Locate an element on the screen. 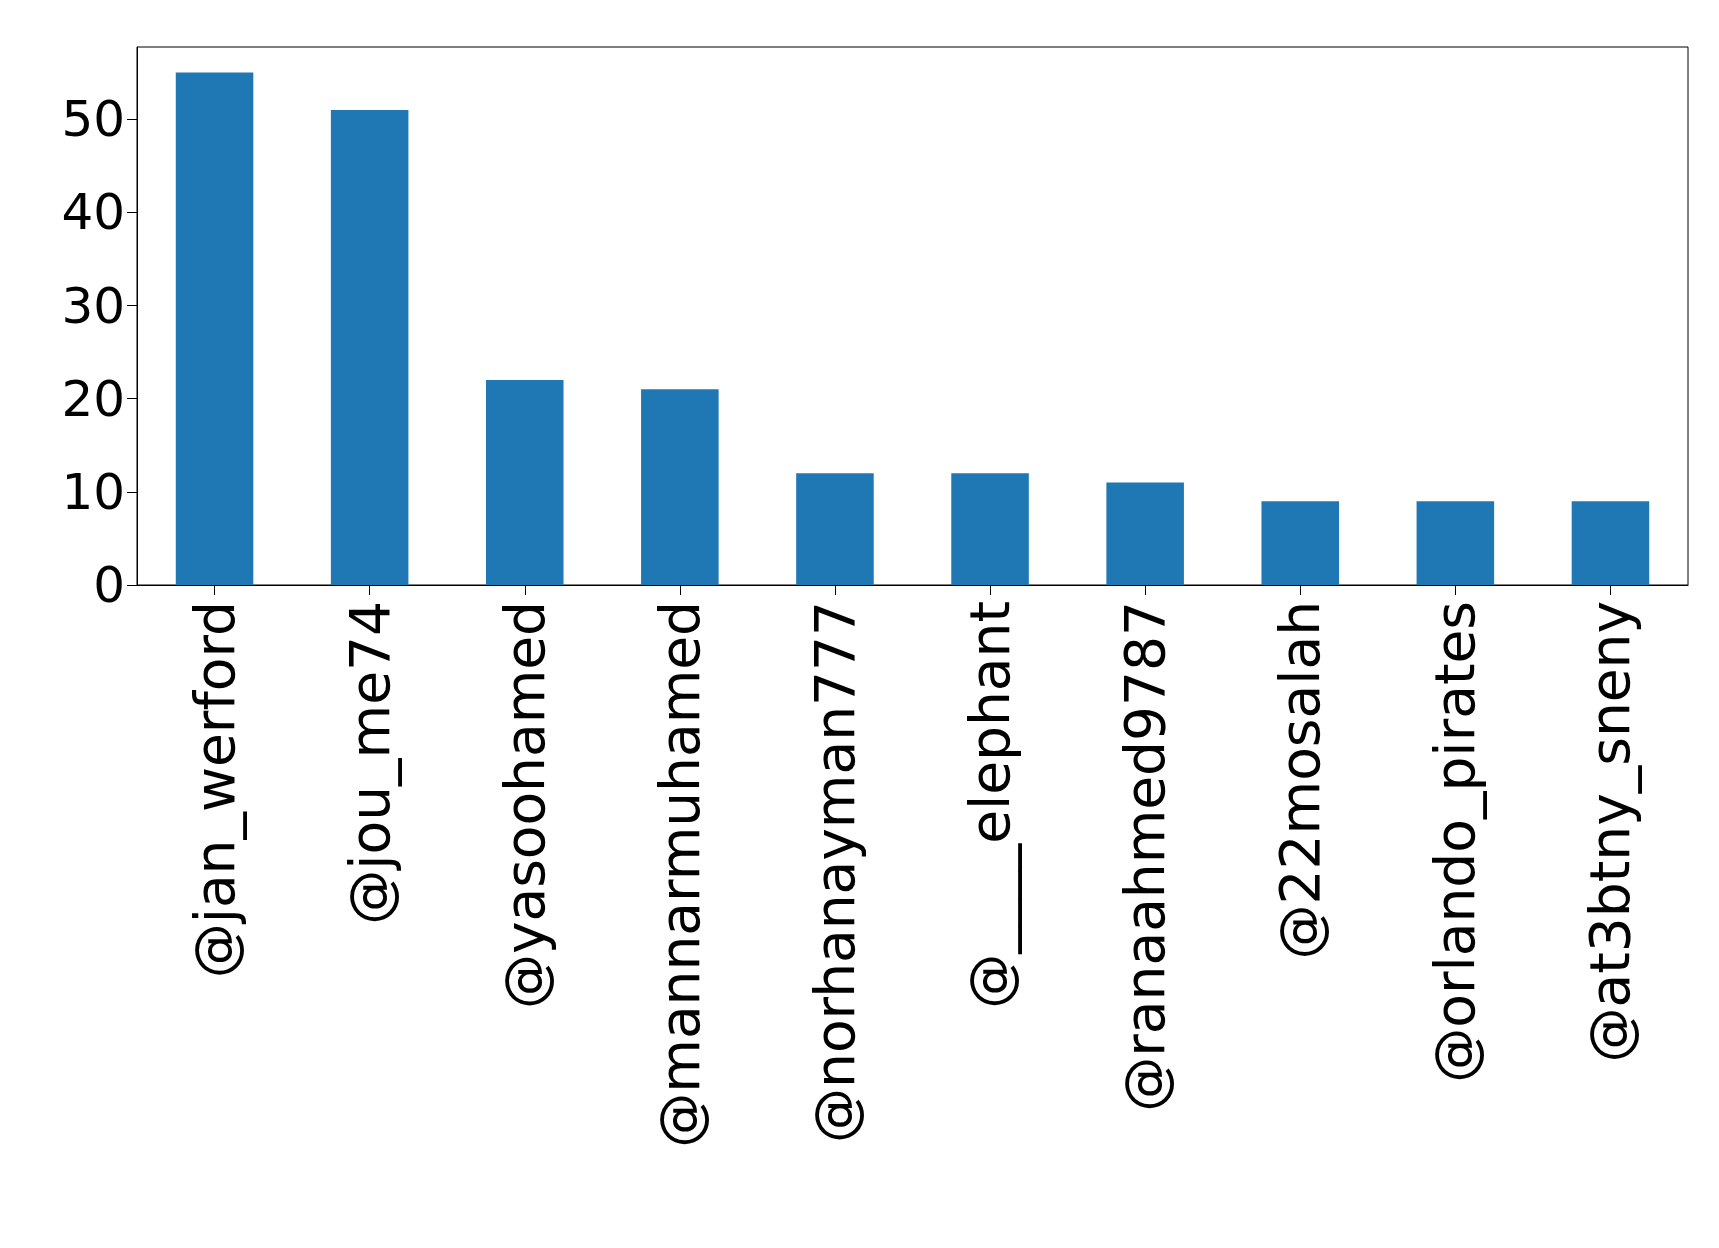 This screenshot has height=1248, width=1719. x-tick-label: @jou_me74 is located at coordinates (369, 763).